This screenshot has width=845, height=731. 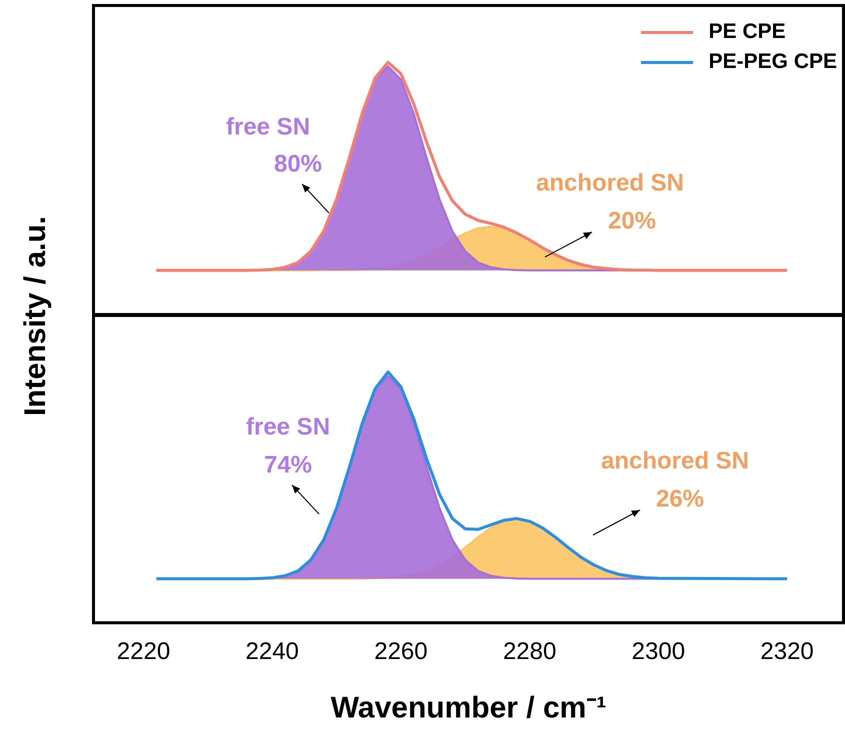 I want to click on annotation: 74%, so click(x=288, y=465).